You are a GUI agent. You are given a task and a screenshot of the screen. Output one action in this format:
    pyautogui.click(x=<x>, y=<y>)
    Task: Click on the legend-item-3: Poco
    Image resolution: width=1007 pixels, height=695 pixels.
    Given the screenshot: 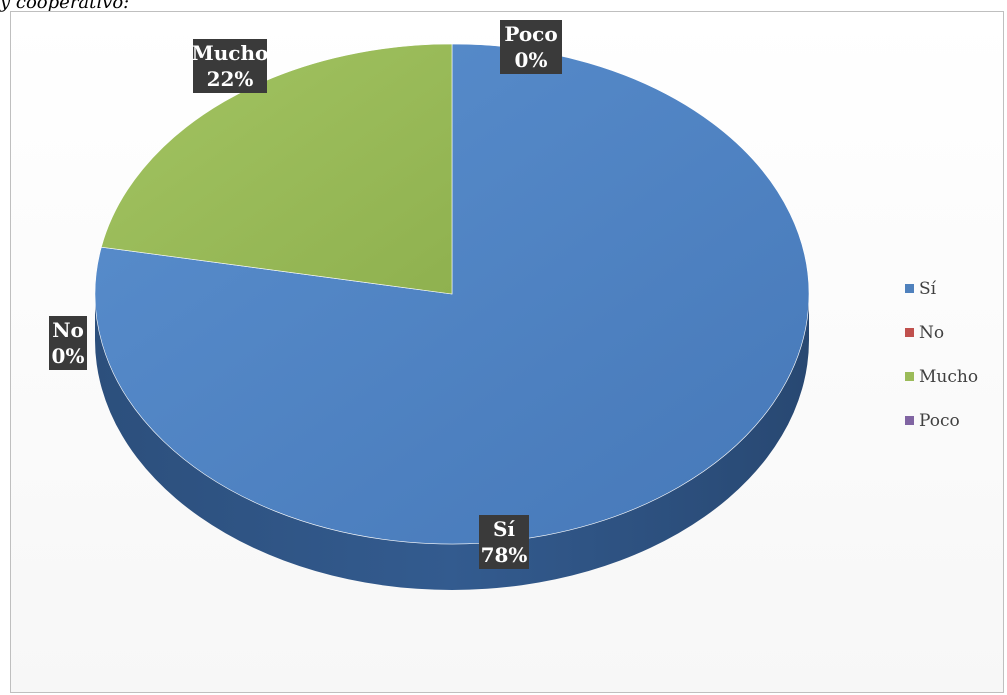 What is the action you would take?
    pyautogui.click(x=941, y=420)
    